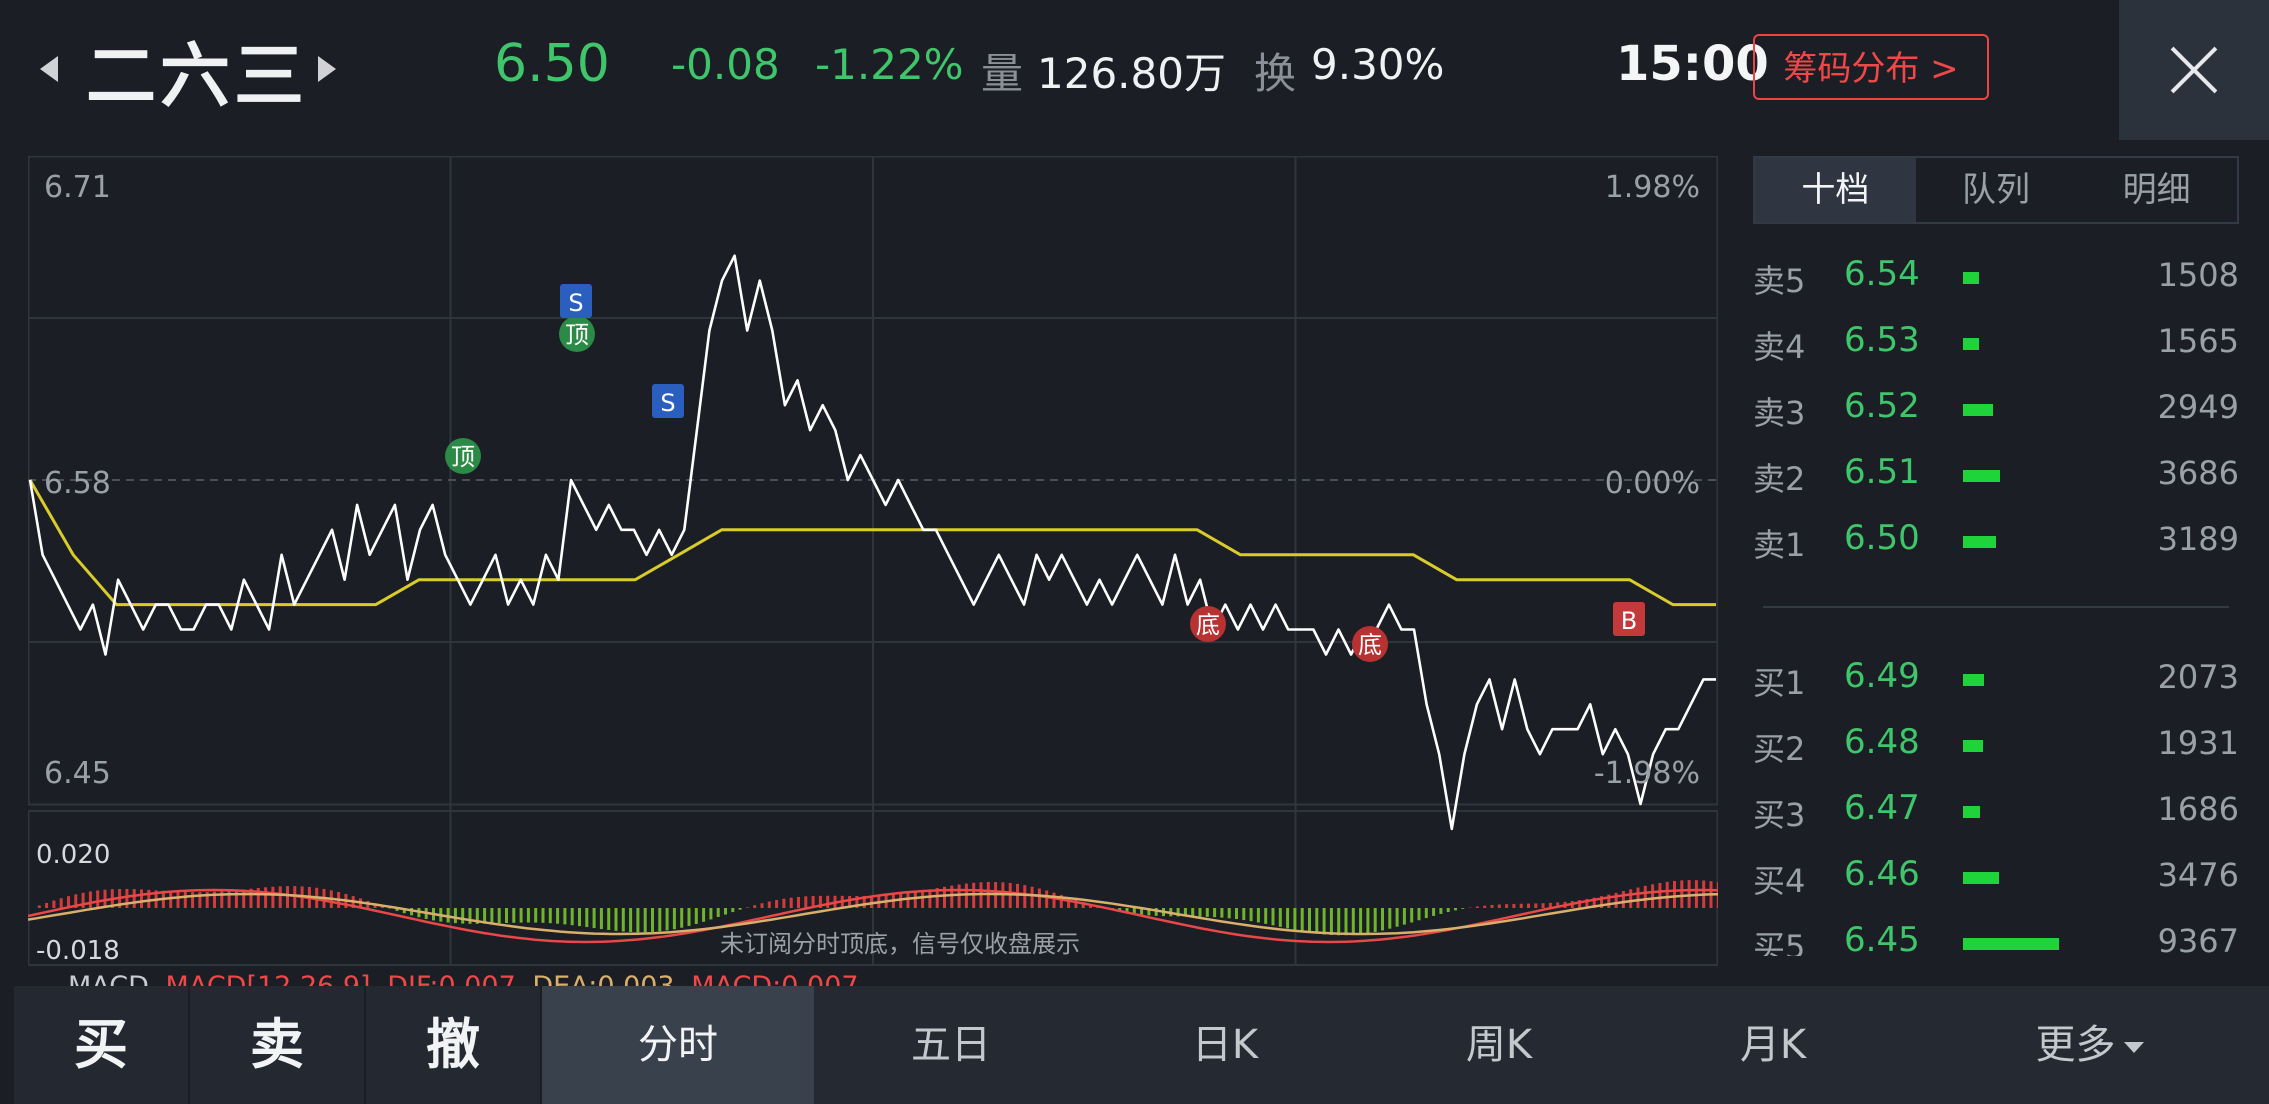 The width and height of the screenshot is (2269, 1104). Describe the element at coordinates (1779, 683) in the screenshot. I see `bids-level-label: 买1` at that location.